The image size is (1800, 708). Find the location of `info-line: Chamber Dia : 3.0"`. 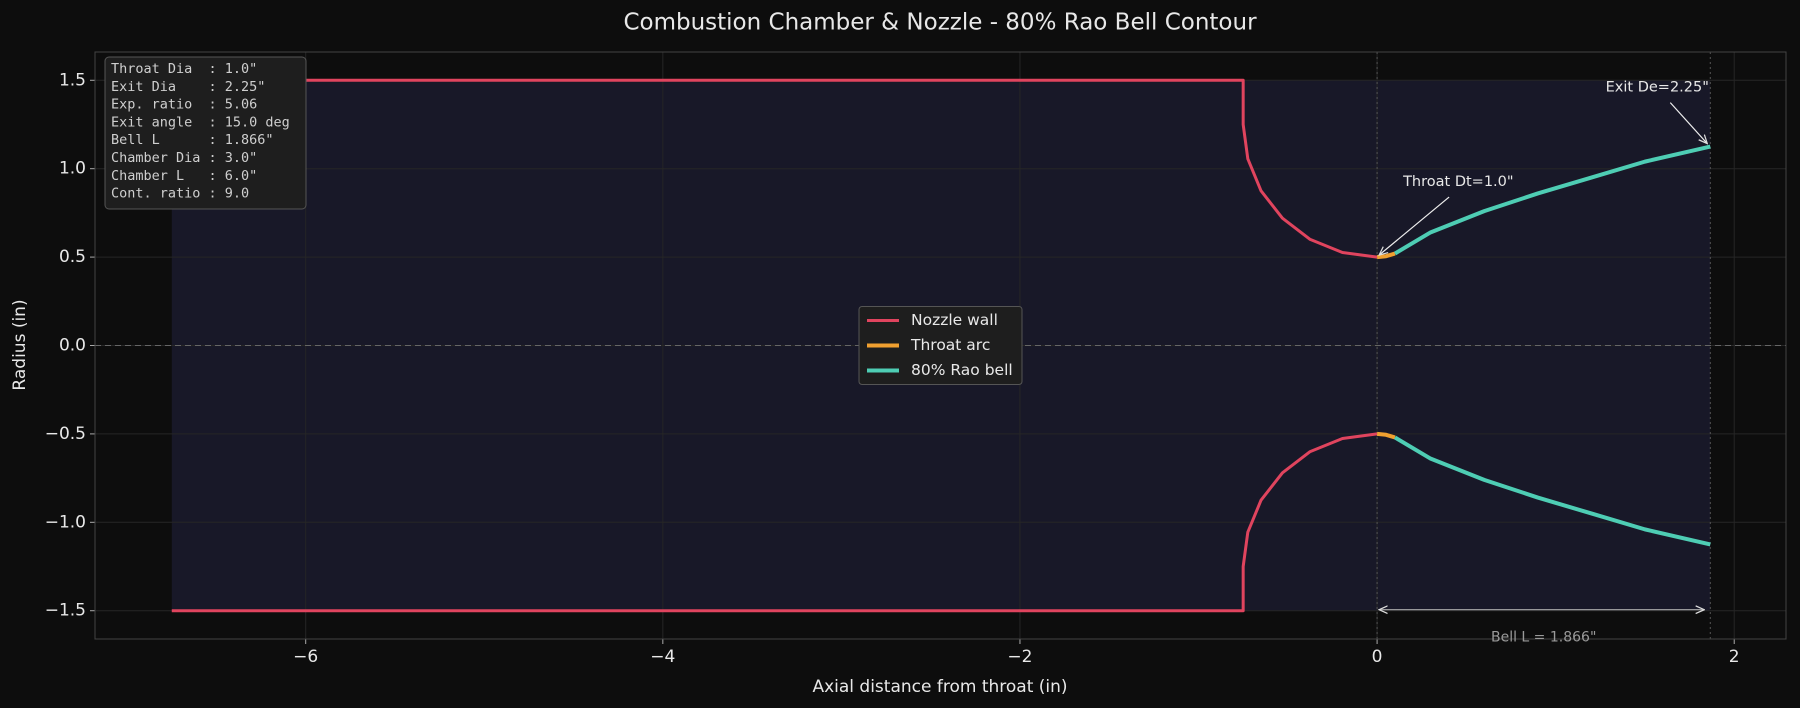

info-line: Chamber Dia : 3.0" is located at coordinates (184, 158).